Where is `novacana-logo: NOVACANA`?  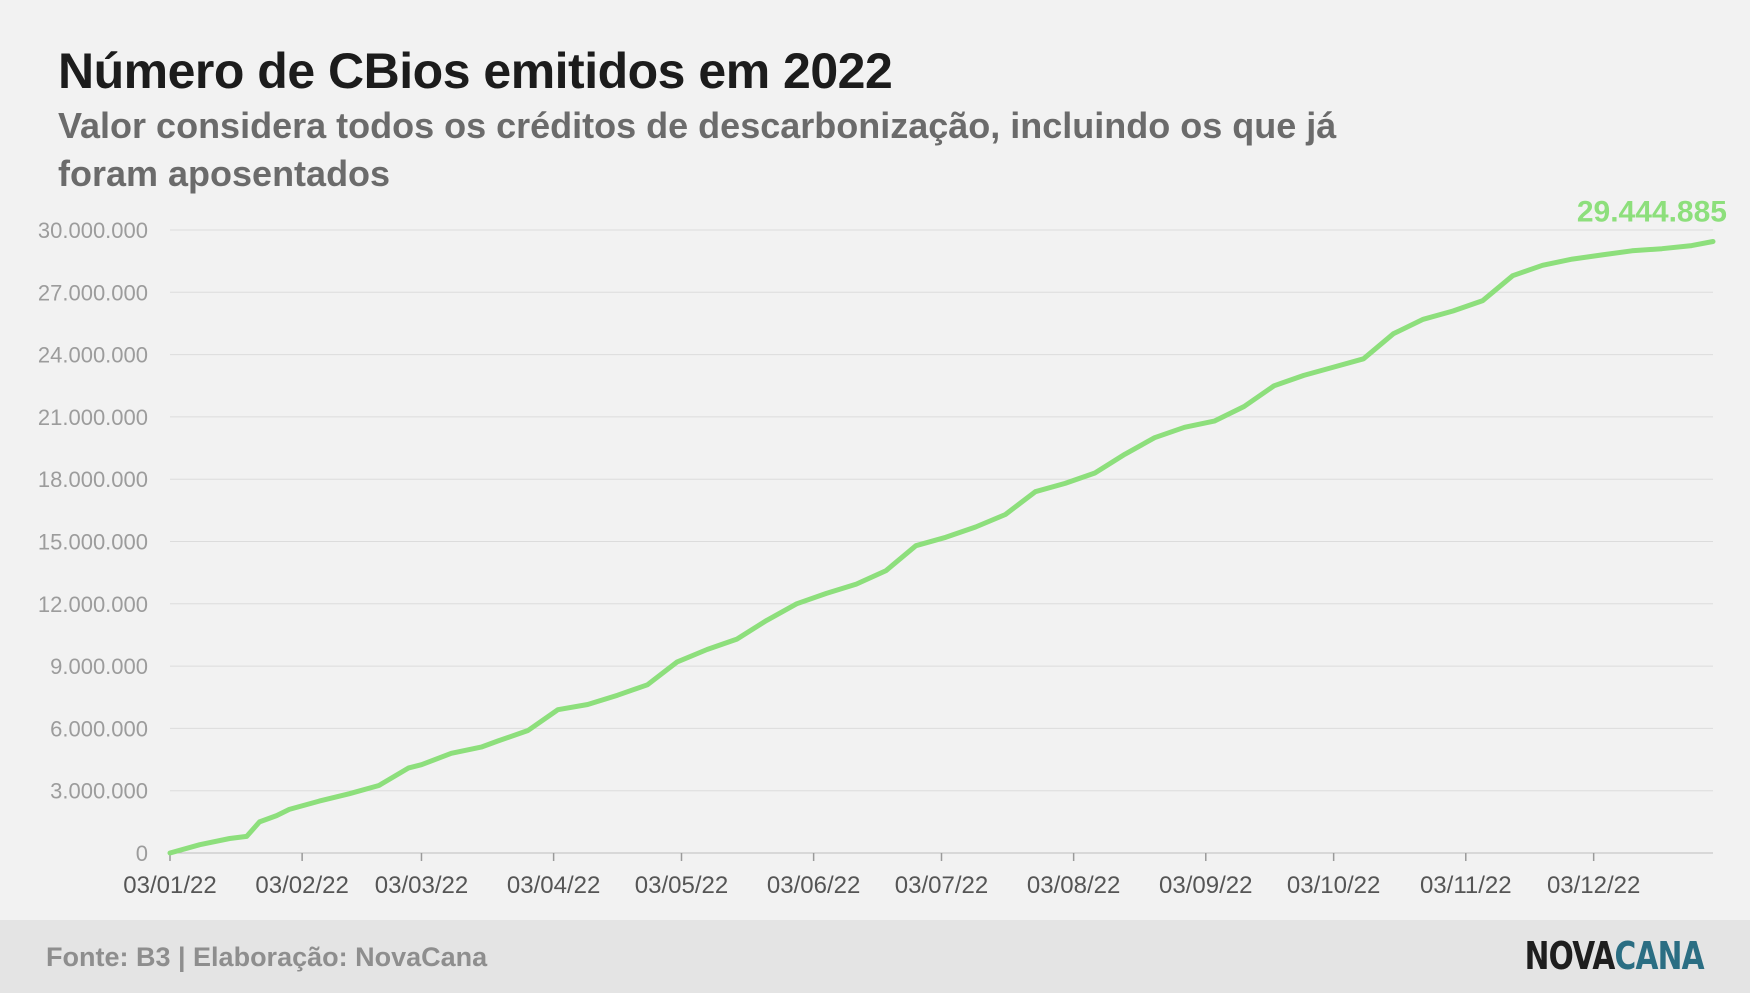 novacana-logo: NOVACANA is located at coordinates (1614, 956).